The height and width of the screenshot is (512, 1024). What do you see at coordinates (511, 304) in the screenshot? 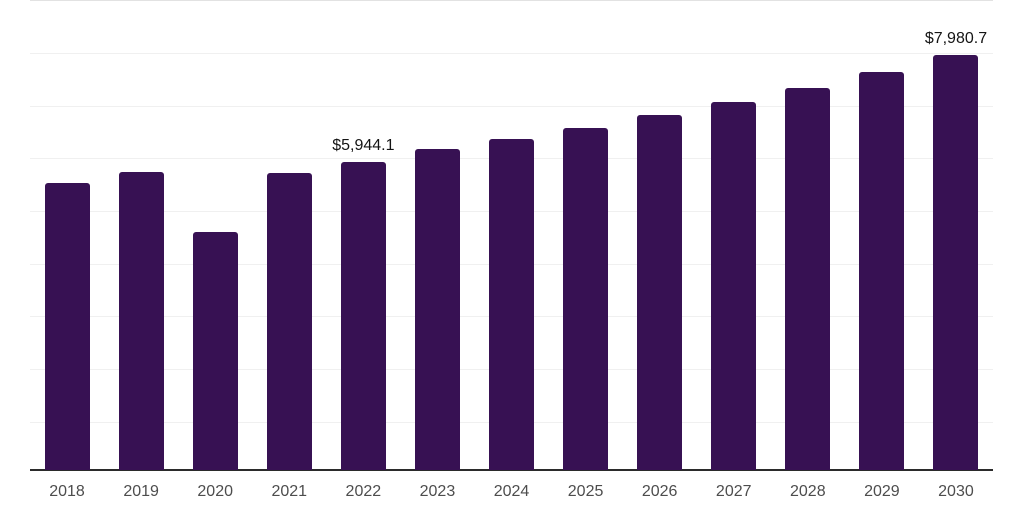
I see `bar-2024` at bounding box center [511, 304].